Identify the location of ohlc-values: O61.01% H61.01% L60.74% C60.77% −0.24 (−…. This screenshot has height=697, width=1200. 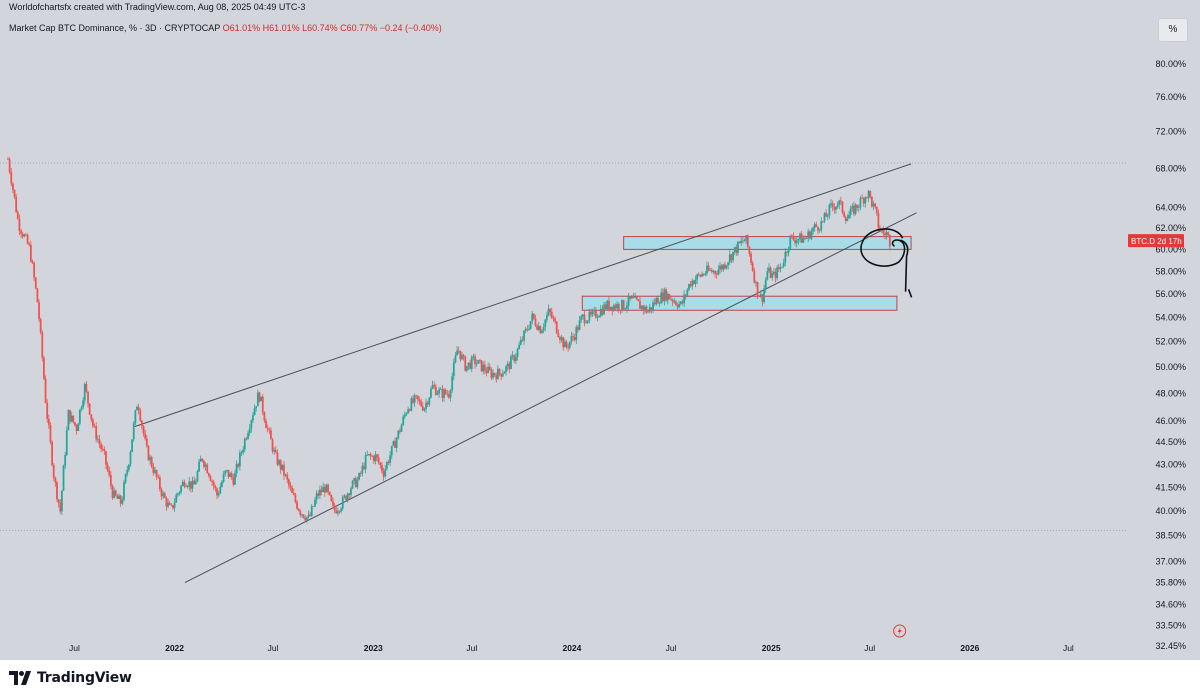
(332, 28).